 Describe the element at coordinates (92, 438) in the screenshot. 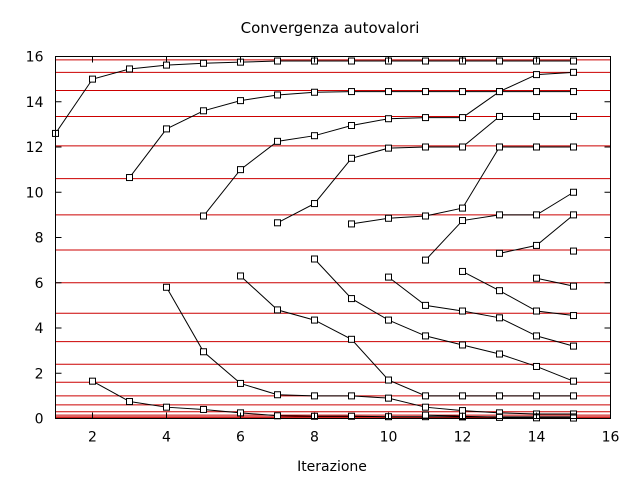

I see `x-tick-label-2: 2` at that location.